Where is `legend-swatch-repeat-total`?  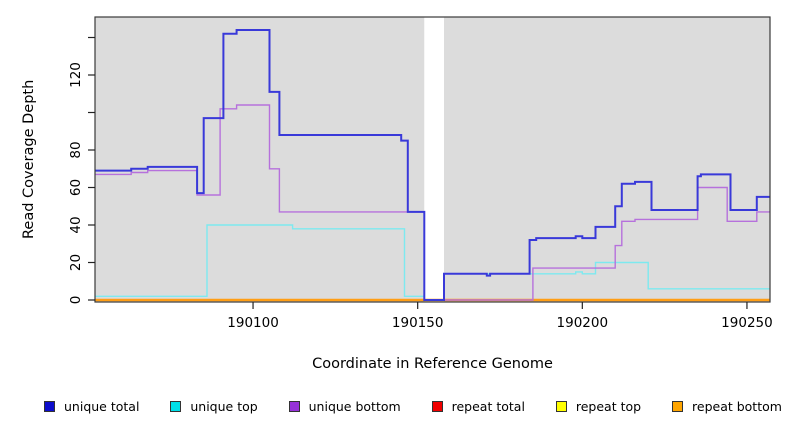
legend-swatch-repeat-total is located at coordinates (437, 406).